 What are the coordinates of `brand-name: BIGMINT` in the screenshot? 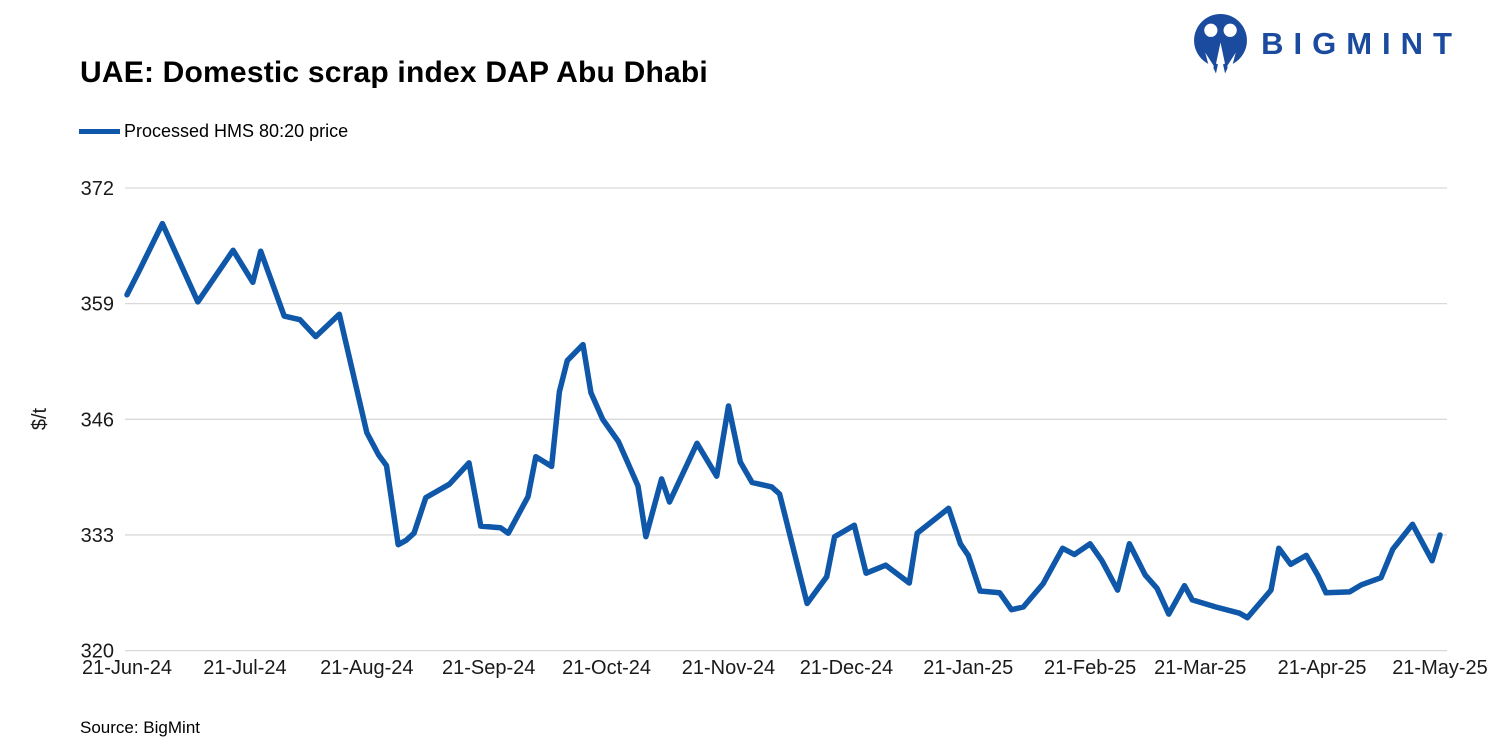 It's located at (1361, 43).